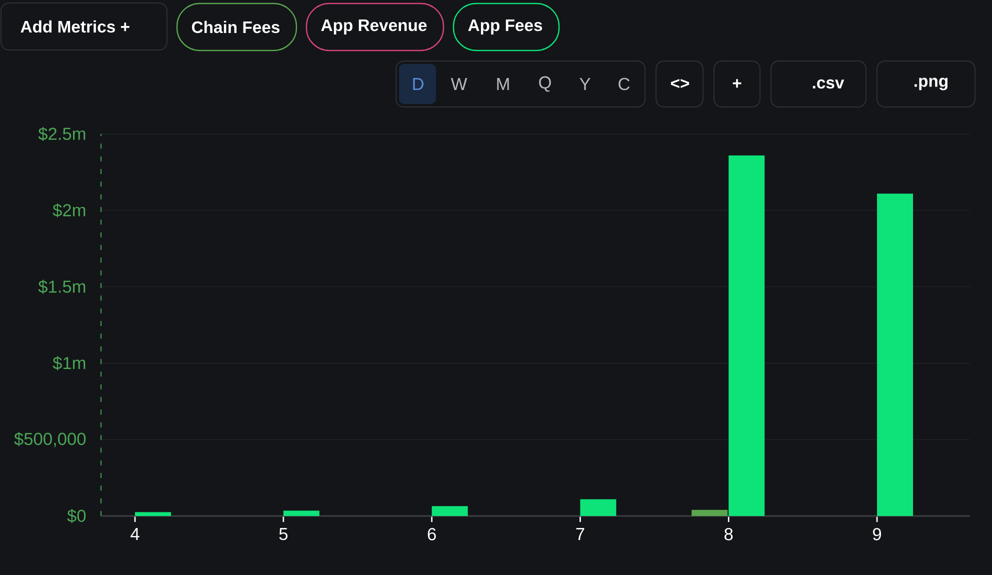  I want to click on legend-label: Chain Fees, so click(236, 27).